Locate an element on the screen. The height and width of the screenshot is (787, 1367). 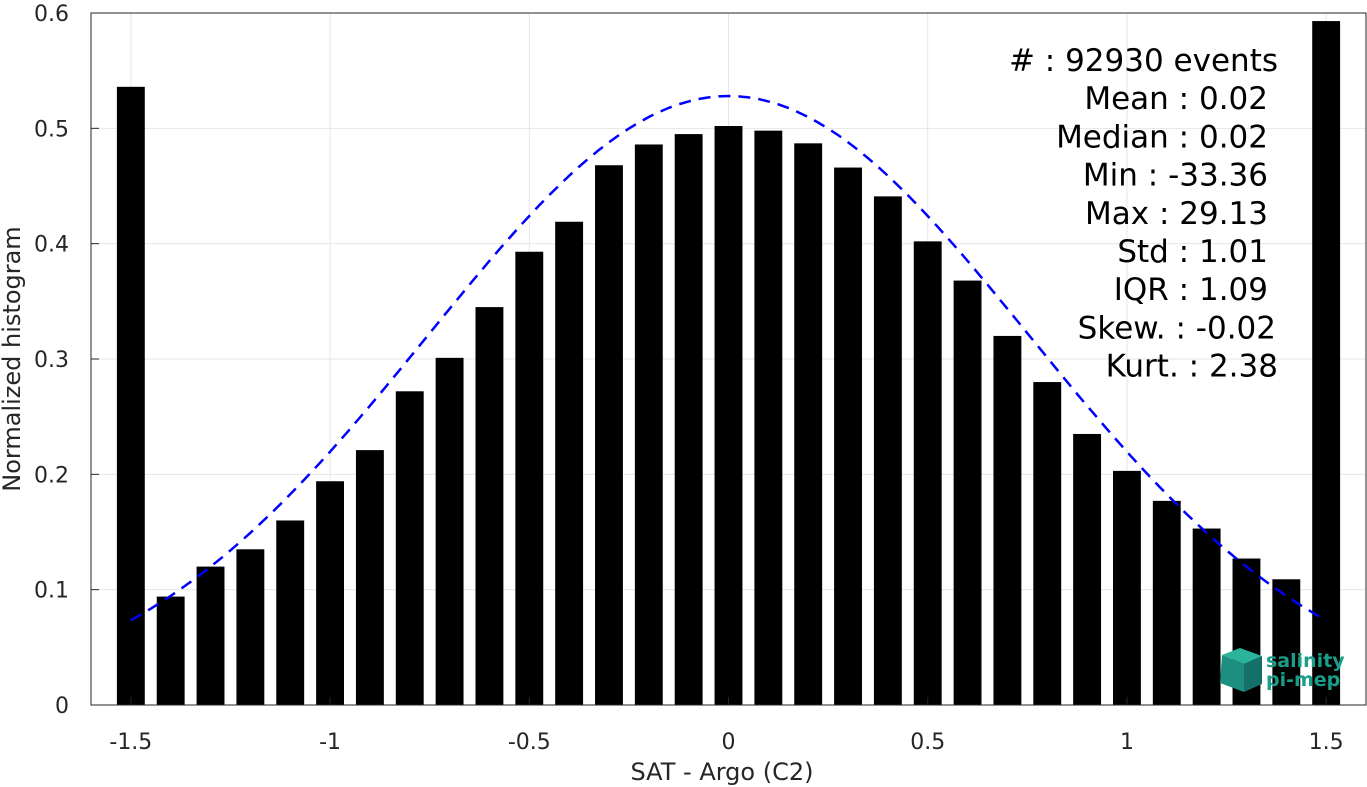
stat-line: Median : 0.02 is located at coordinates (1162, 137).